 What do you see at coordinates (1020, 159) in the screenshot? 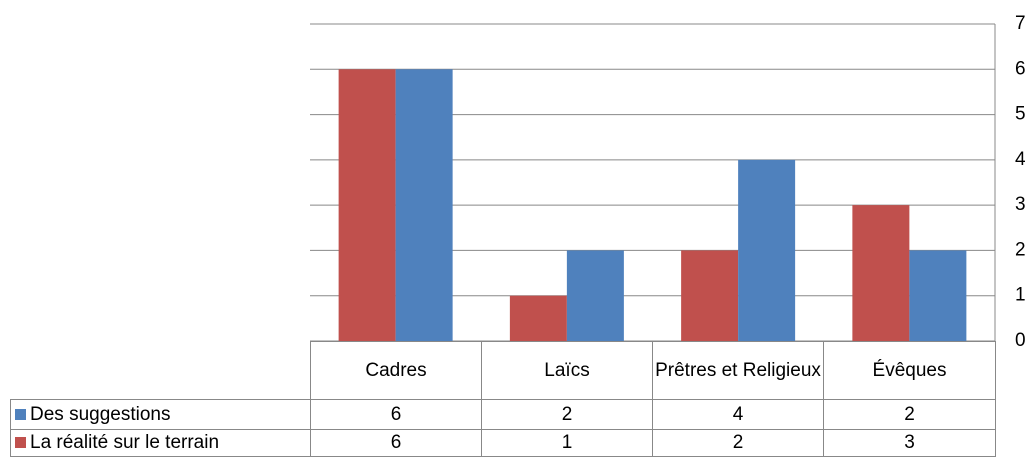
I see `y-tick-label: 4` at bounding box center [1020, 159].